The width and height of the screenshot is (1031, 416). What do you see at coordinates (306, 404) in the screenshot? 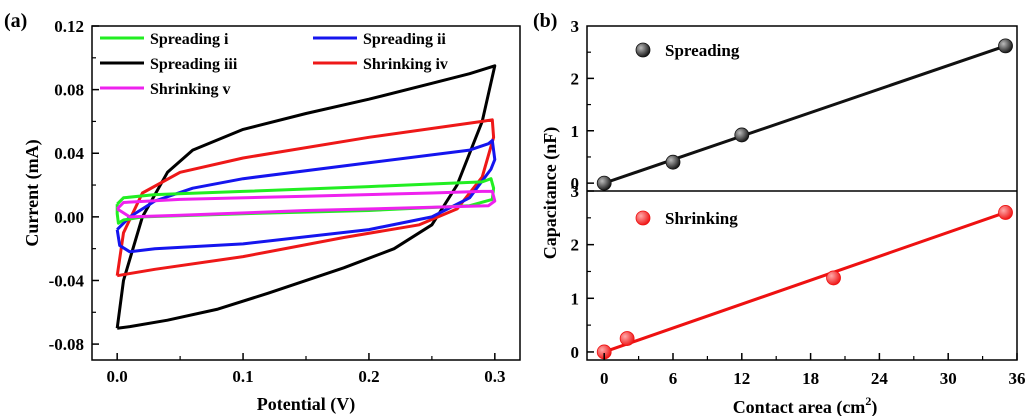
I see `panel-a-xlabel: Potential (V)` at bounding box center [306, 404].